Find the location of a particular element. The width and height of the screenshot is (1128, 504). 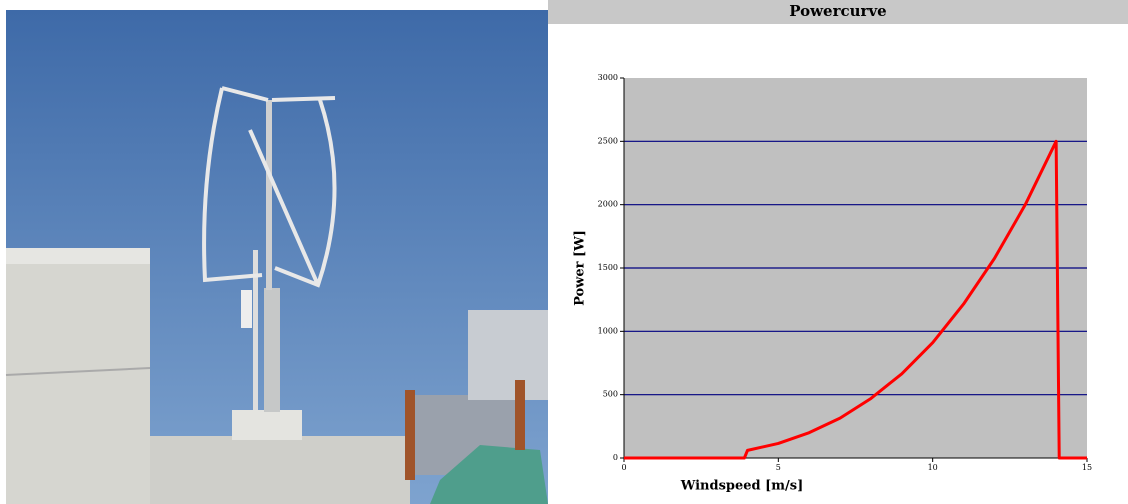

x-tick-label: 0 is located at coordinates (623, 467).